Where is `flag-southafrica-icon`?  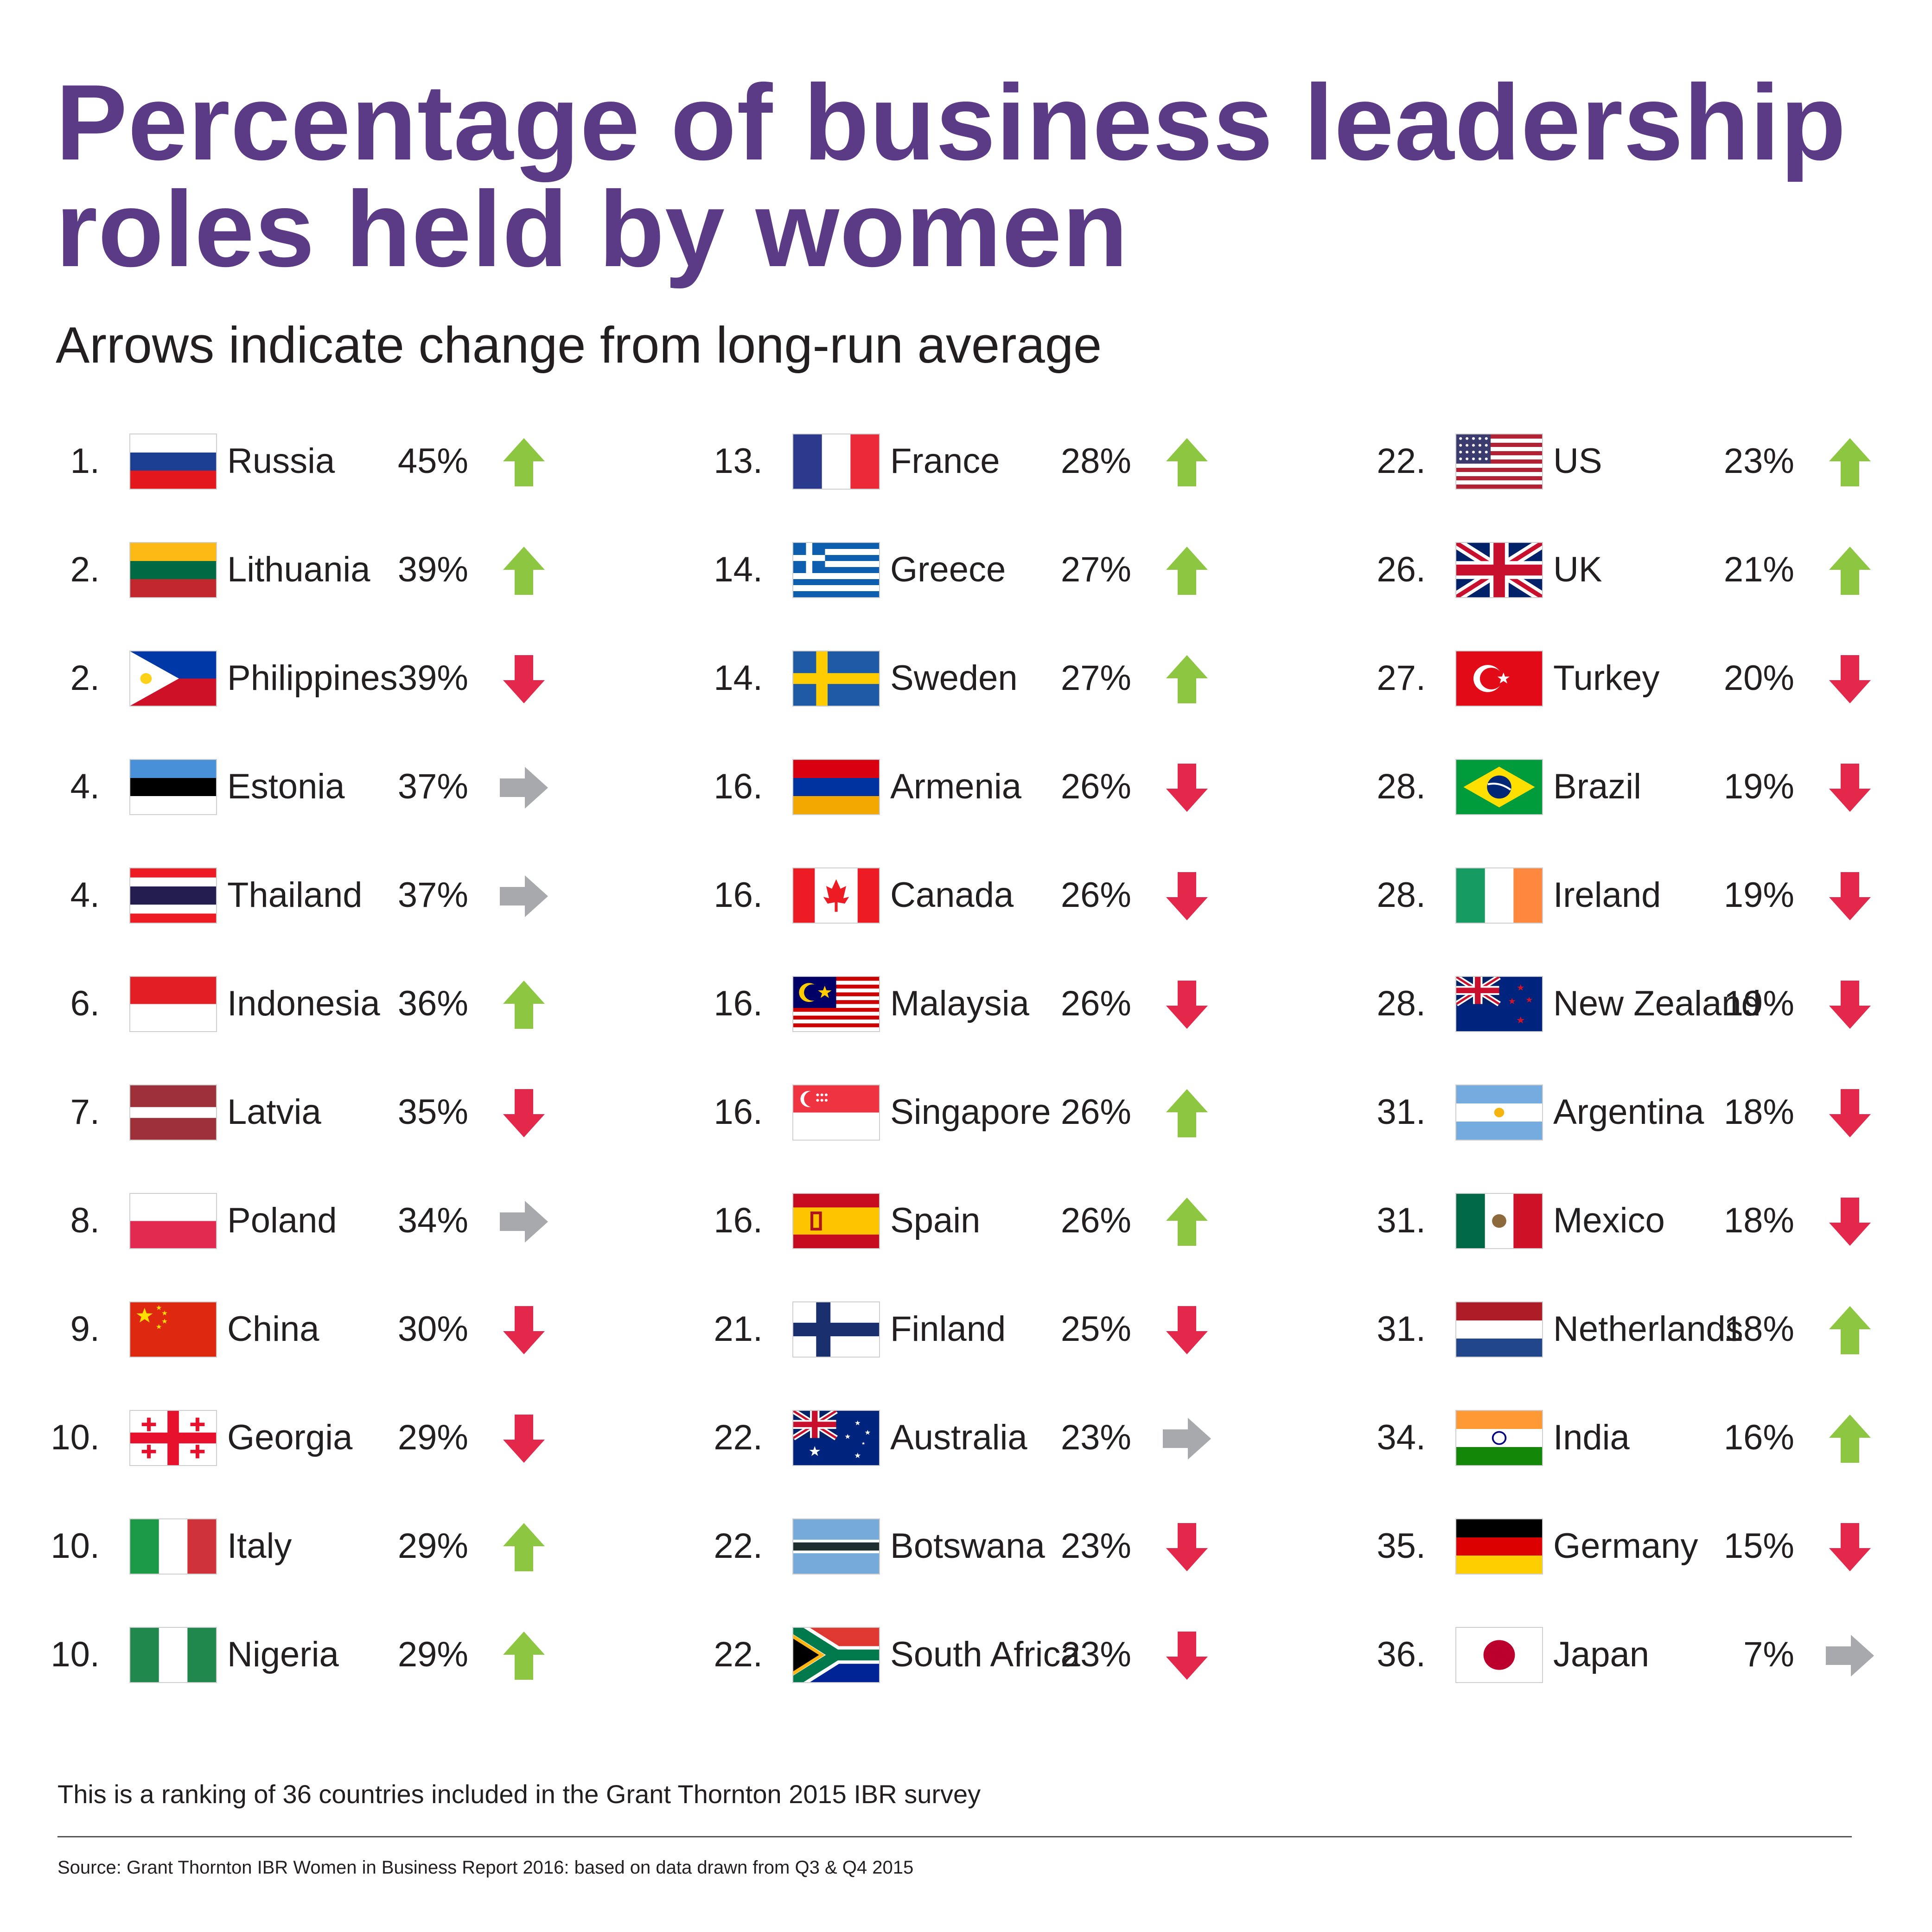 flag-southafrica-icon is located at coordinates (836, 1655).